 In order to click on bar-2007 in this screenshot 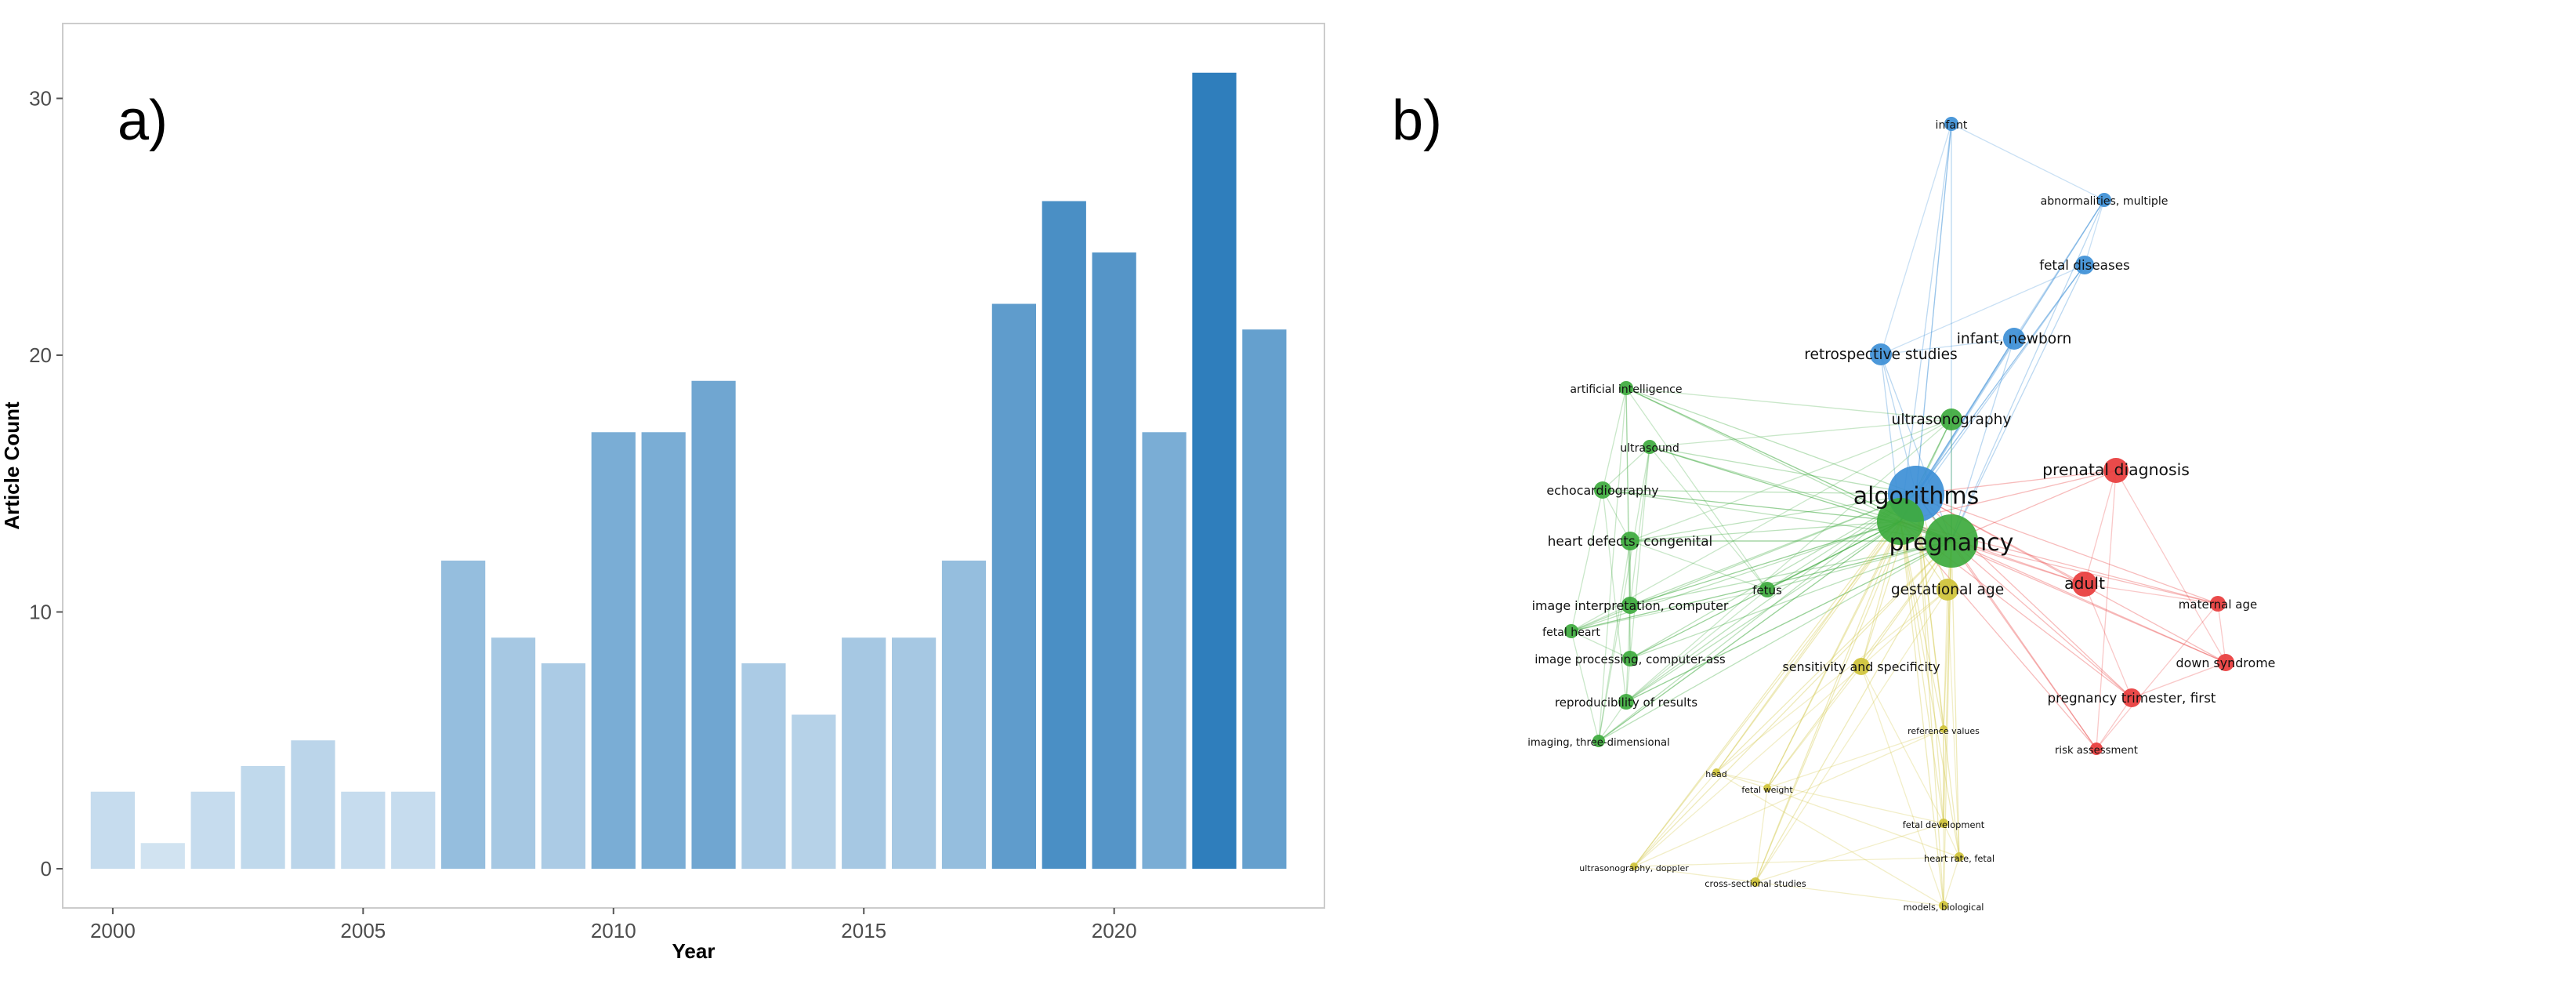, I will do `click(463, 715)`.